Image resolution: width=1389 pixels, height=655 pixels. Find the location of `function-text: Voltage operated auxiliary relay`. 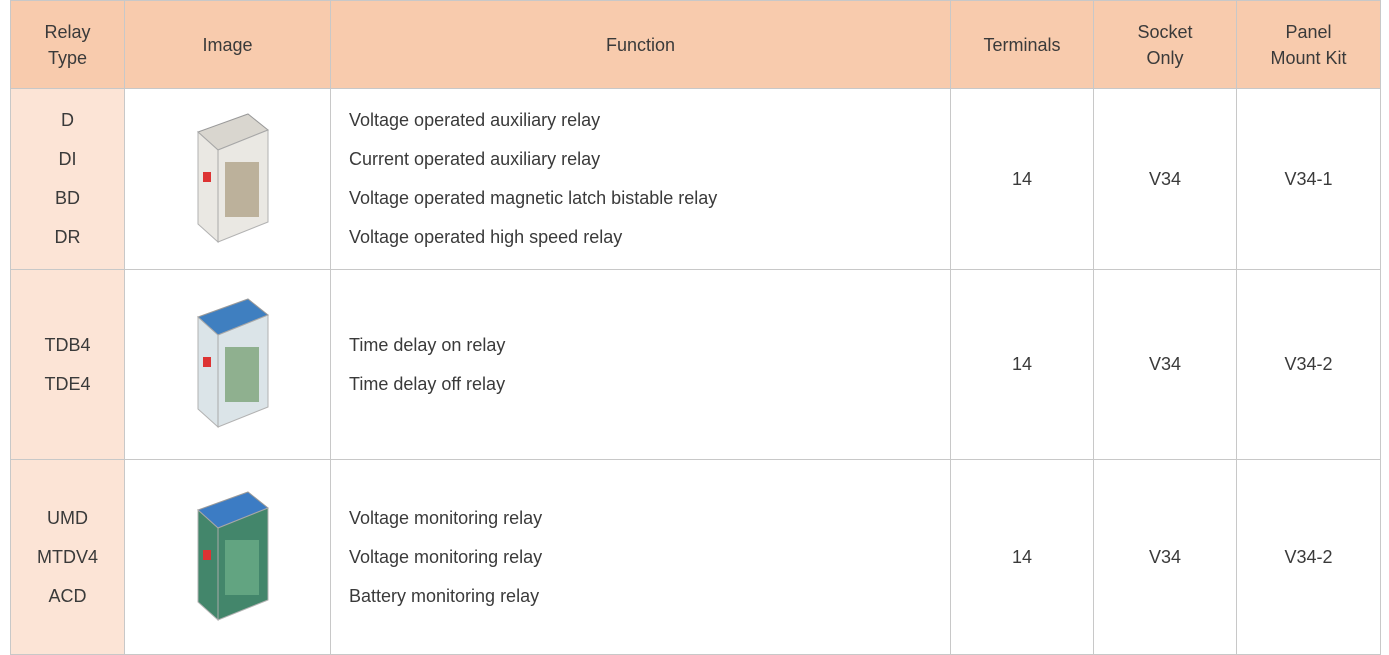

function-text: Voltage operated auxiliary relay is located at coordinates (475, 120).